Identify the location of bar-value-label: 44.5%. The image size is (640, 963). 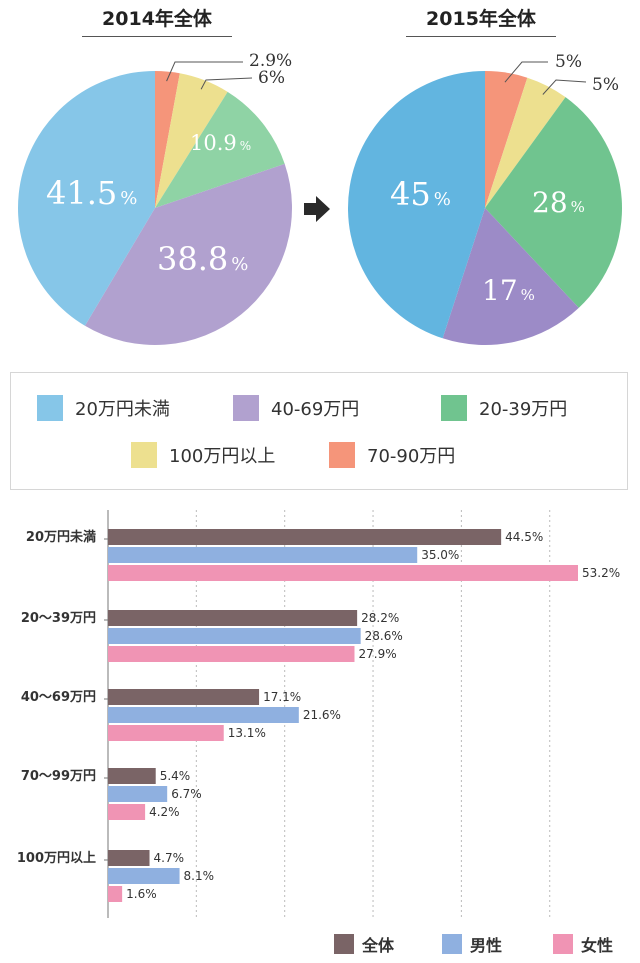
(524, 537).